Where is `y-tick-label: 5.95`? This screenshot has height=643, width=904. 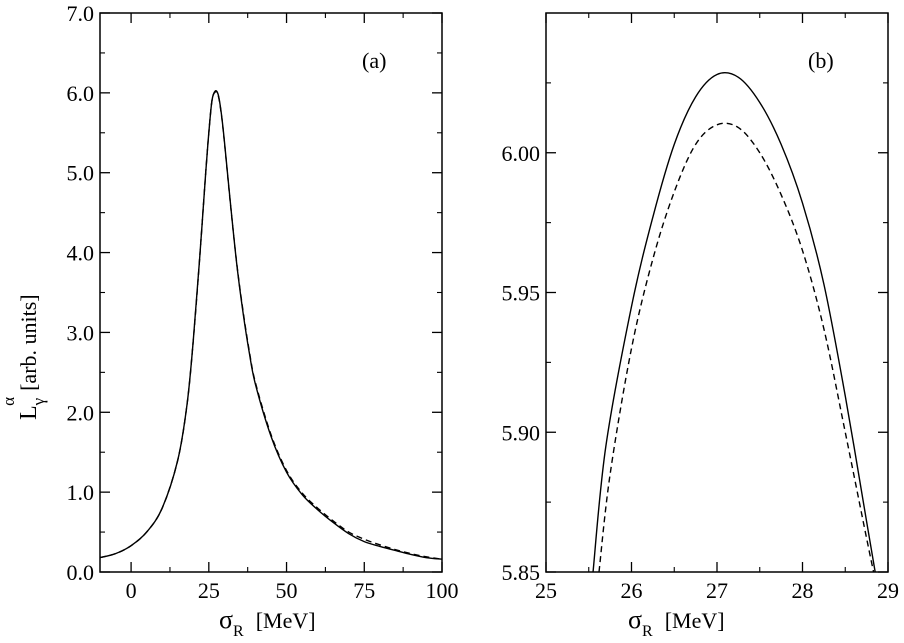
y-tick-label: 5.95 is located at coordinates (521, 293).